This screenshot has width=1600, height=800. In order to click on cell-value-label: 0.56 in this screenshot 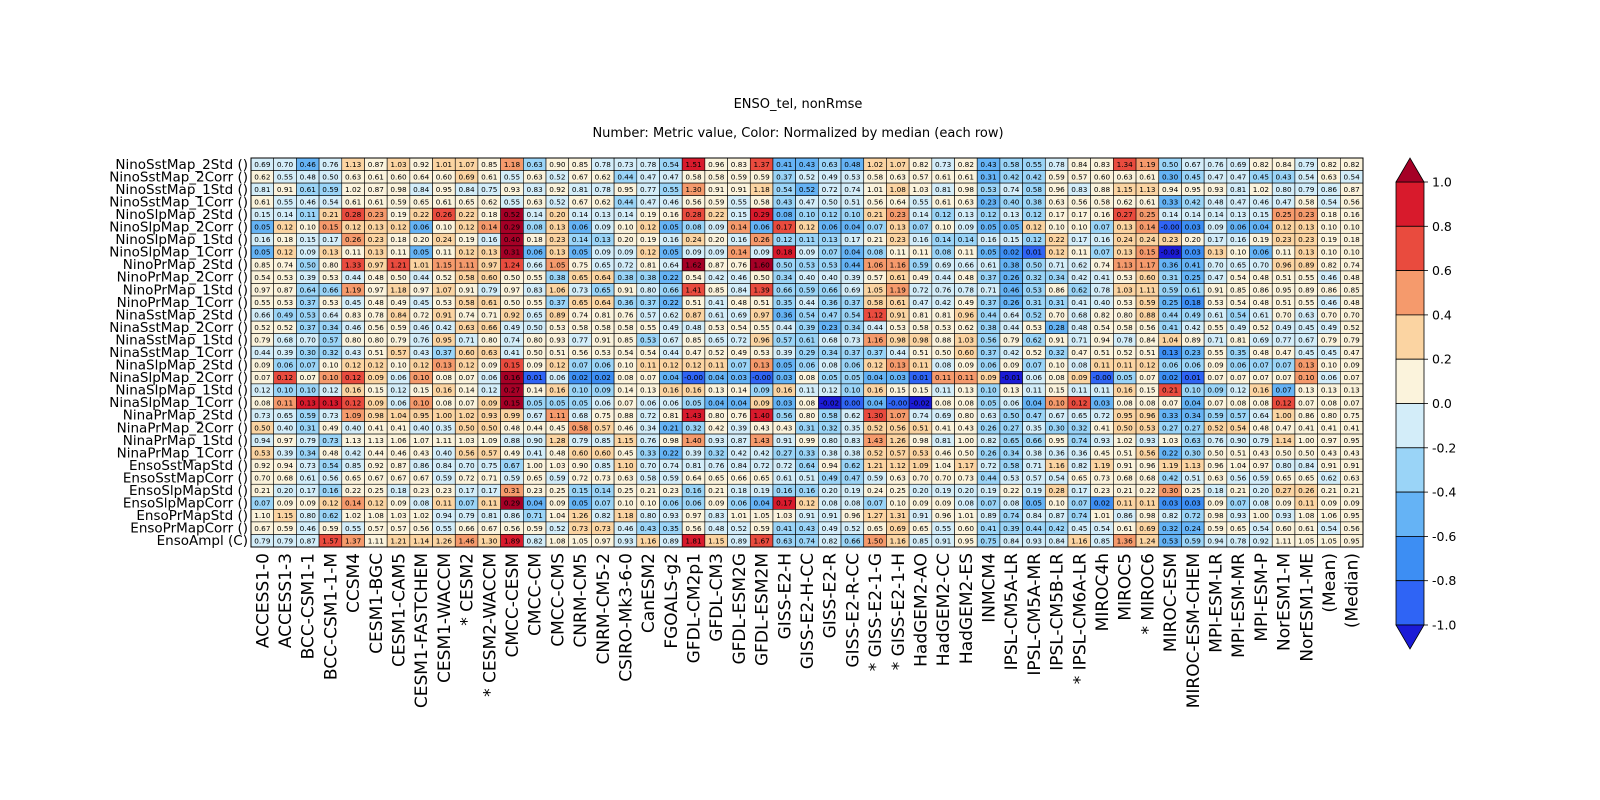, I will do `click(376, 327)`.